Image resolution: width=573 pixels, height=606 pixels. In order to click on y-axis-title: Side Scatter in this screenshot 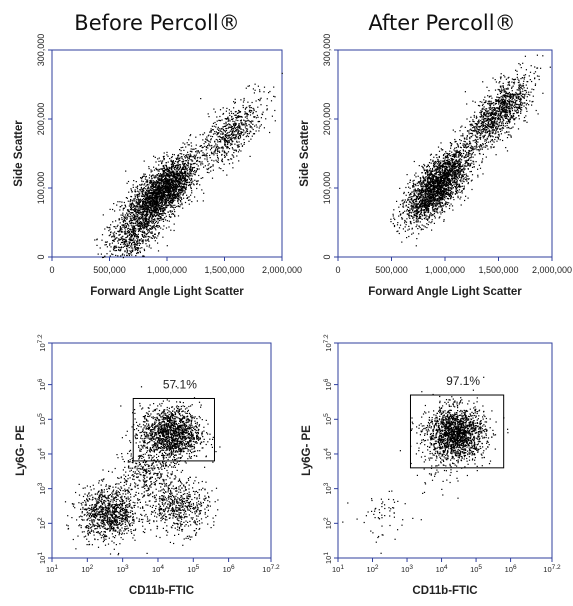, I will do `click(19, 153)`.